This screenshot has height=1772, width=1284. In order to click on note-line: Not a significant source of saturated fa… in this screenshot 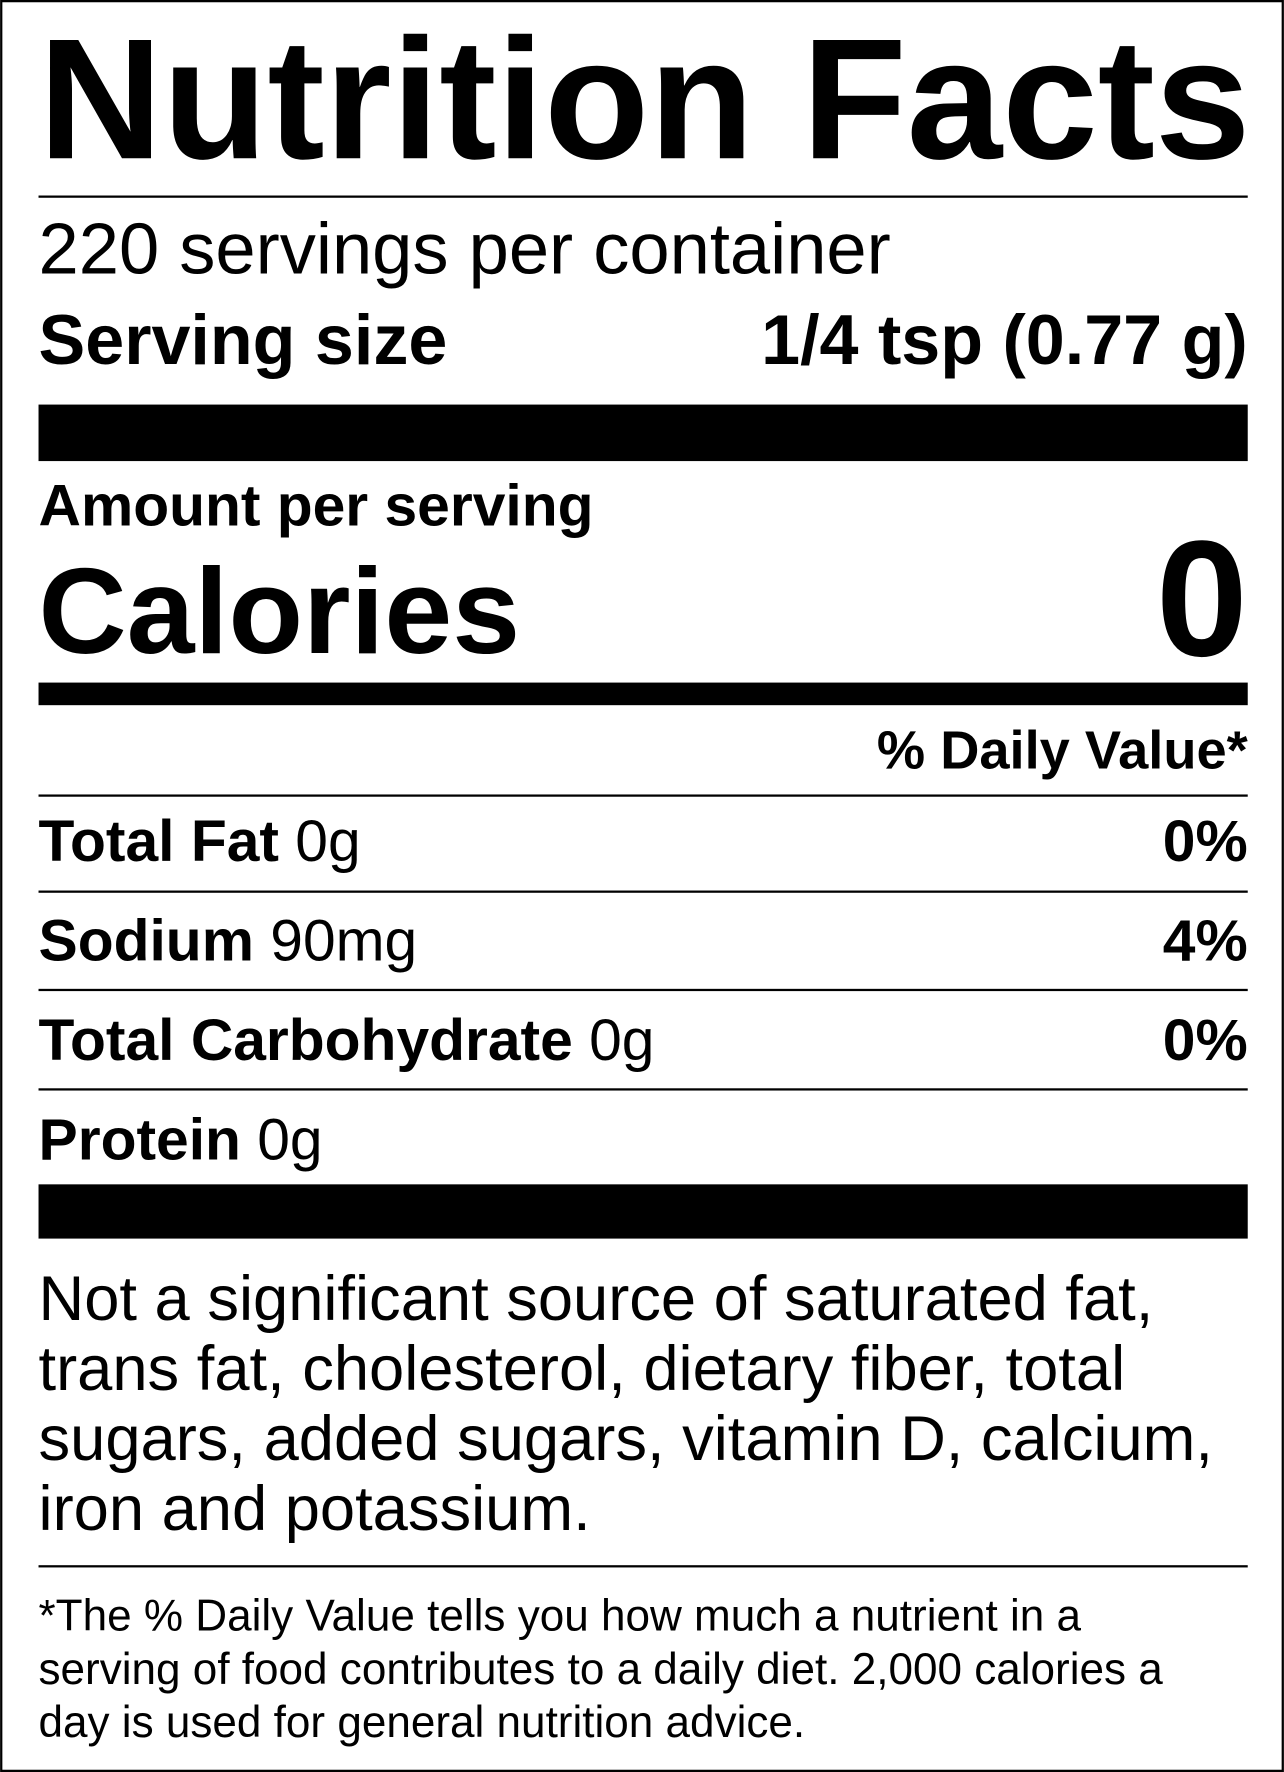, I will do `click(596, 1299)`.